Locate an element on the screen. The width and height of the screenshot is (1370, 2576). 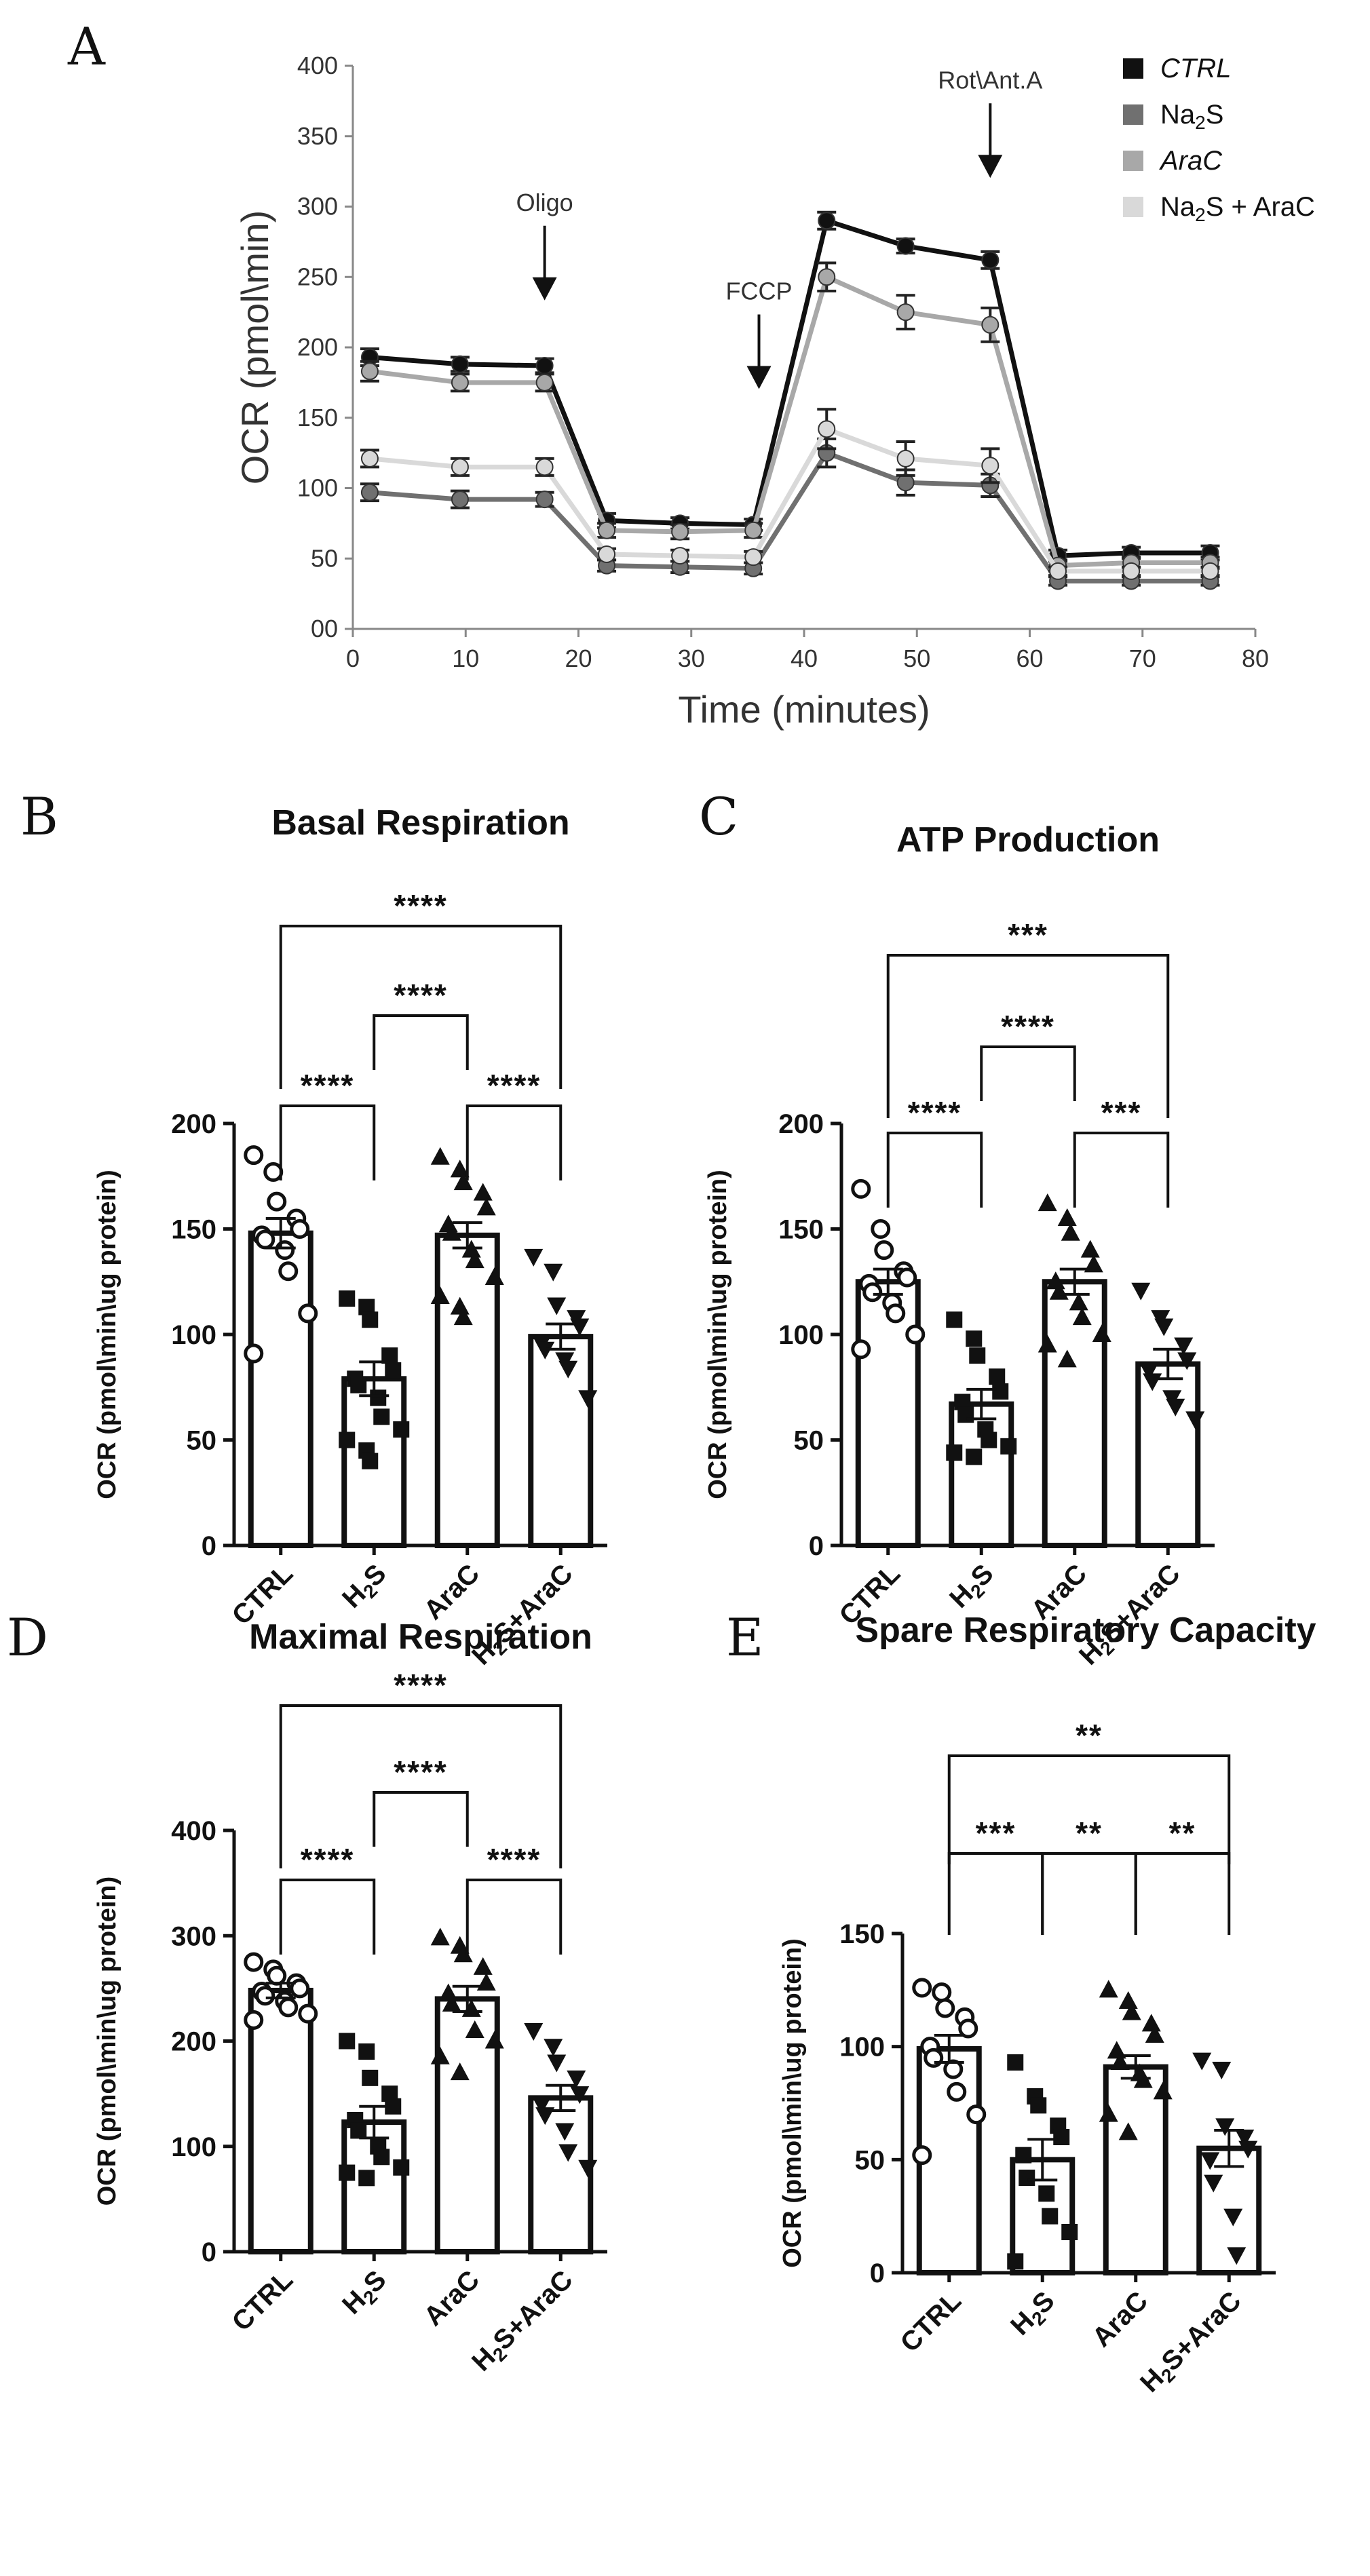
c-y-tick-label: 100 is located at coordinates (801, 1335).